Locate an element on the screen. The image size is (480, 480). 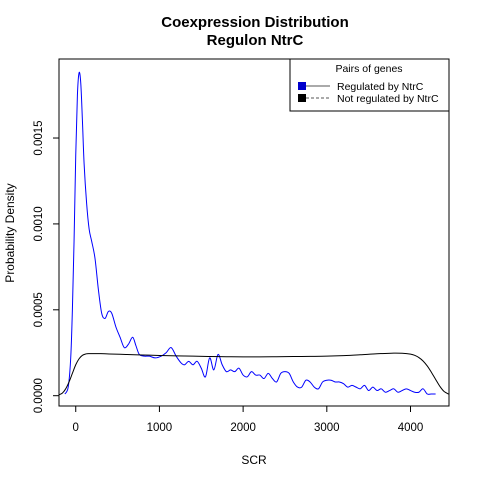
legend-label-not-regulated: Not regulated by NtrC is located at coordinates (388, 99).